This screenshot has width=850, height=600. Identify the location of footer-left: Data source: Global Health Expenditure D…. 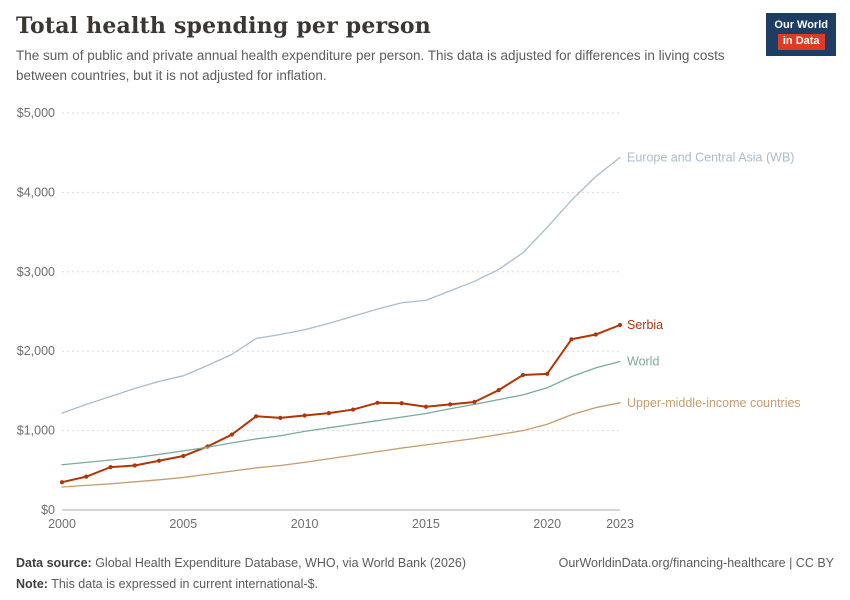
(241, 573).